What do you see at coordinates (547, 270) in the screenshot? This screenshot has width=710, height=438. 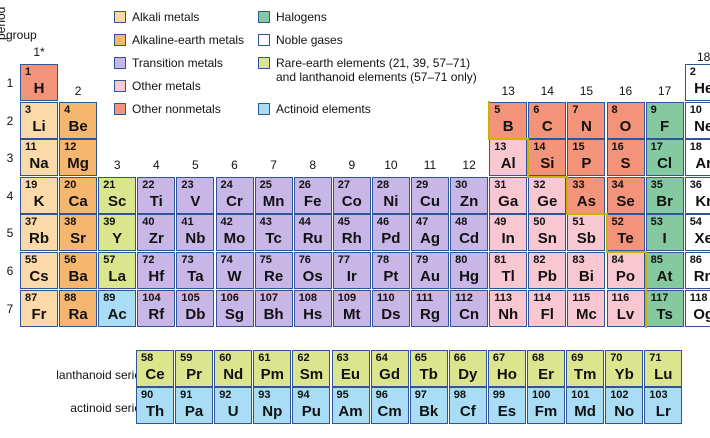 I see `element-cell: 82 Pb` at bounding box center [547, 270].